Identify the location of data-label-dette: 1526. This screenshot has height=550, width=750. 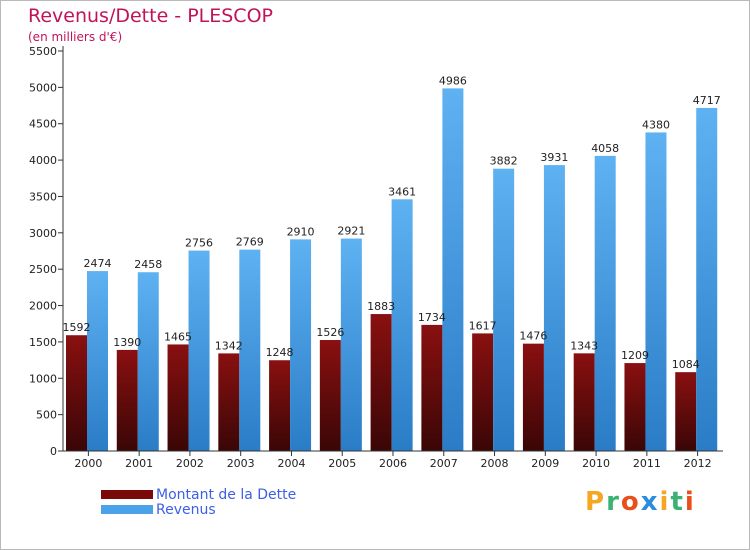
(330, 332).